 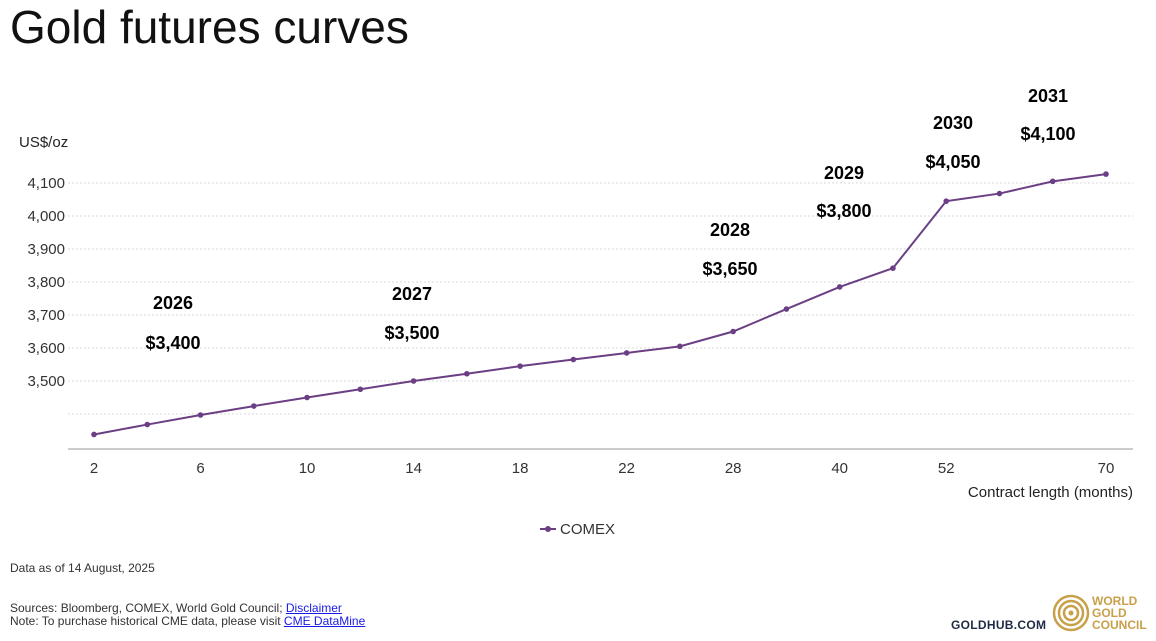 I want to click on logo-line: GOLD, so click(x=1109, y=613).